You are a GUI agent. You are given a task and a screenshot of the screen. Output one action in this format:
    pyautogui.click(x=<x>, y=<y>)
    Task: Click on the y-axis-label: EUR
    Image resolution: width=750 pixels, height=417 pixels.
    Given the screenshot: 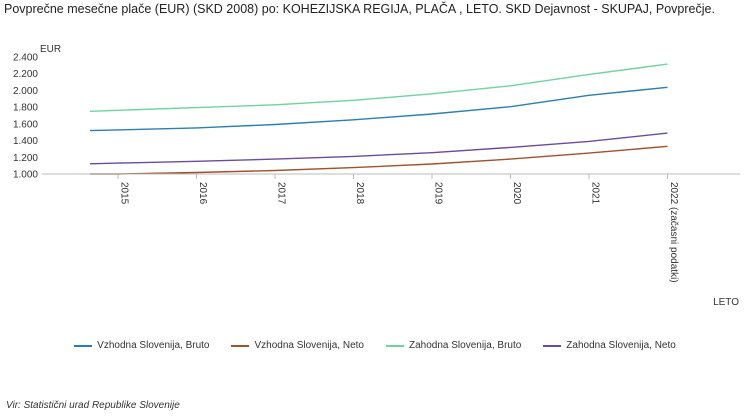 What is the action you would take?
    pyautogui.click(x=50, y=49)
    